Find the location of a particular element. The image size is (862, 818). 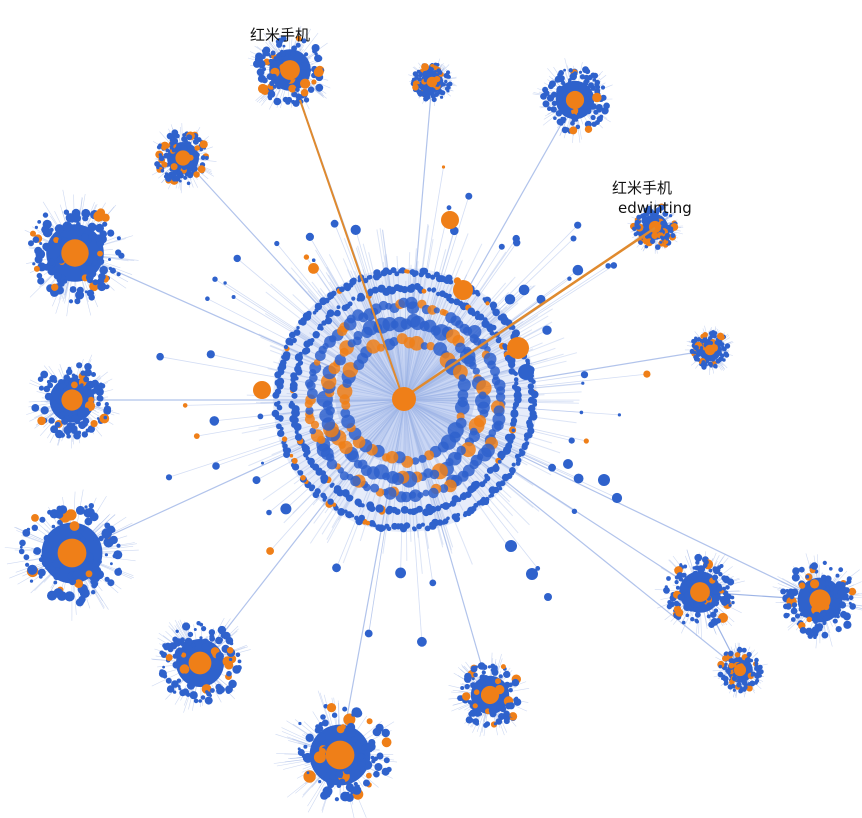

cluster-center-node is located at coordinates (75, 253).